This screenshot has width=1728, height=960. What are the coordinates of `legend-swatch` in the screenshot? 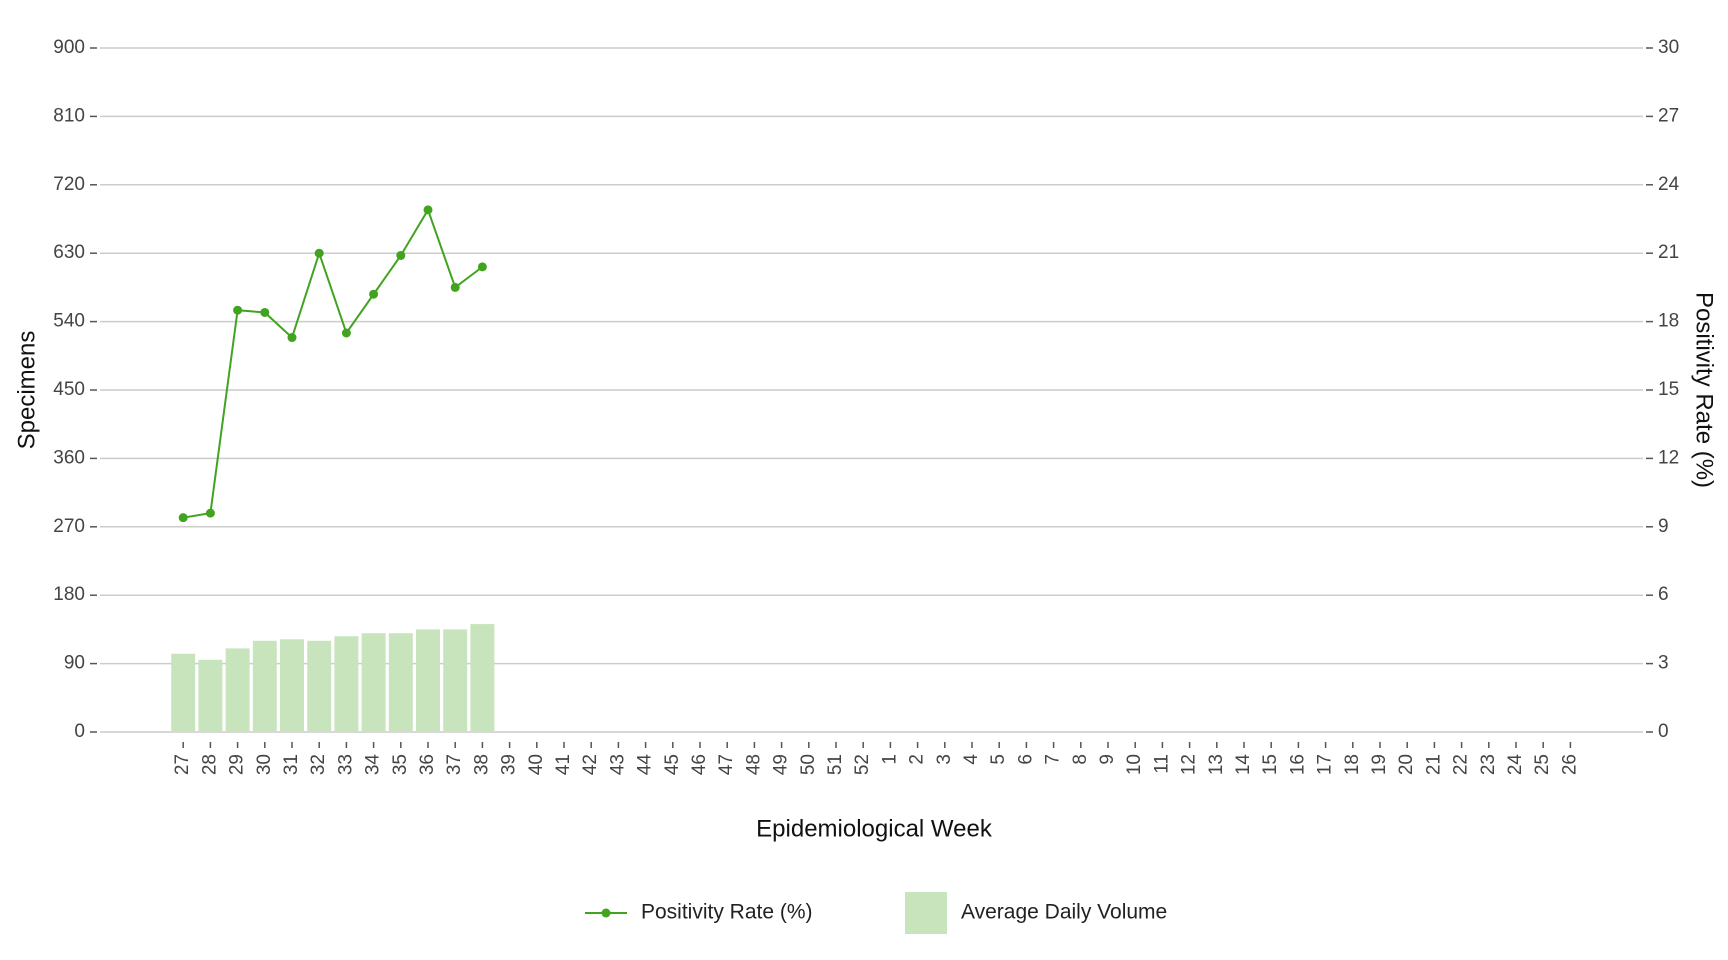 It's located at (926, 913).